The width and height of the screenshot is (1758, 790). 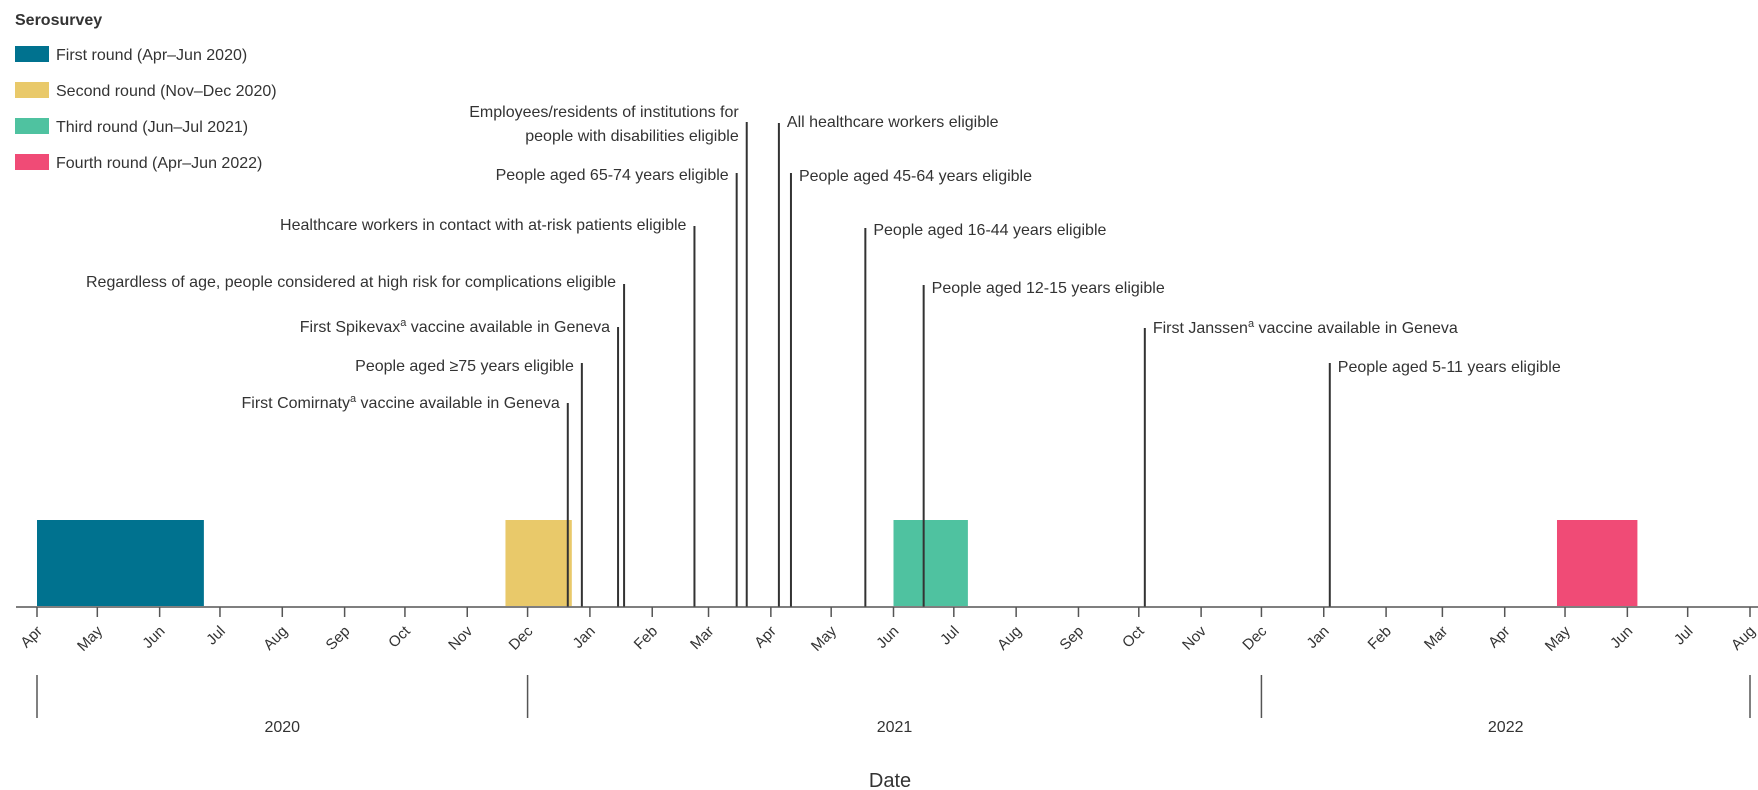 What do you see at coordinates (702, 638) in the screenshot?
I see `month-label-12: Mar` at bounding box center [702, 638].